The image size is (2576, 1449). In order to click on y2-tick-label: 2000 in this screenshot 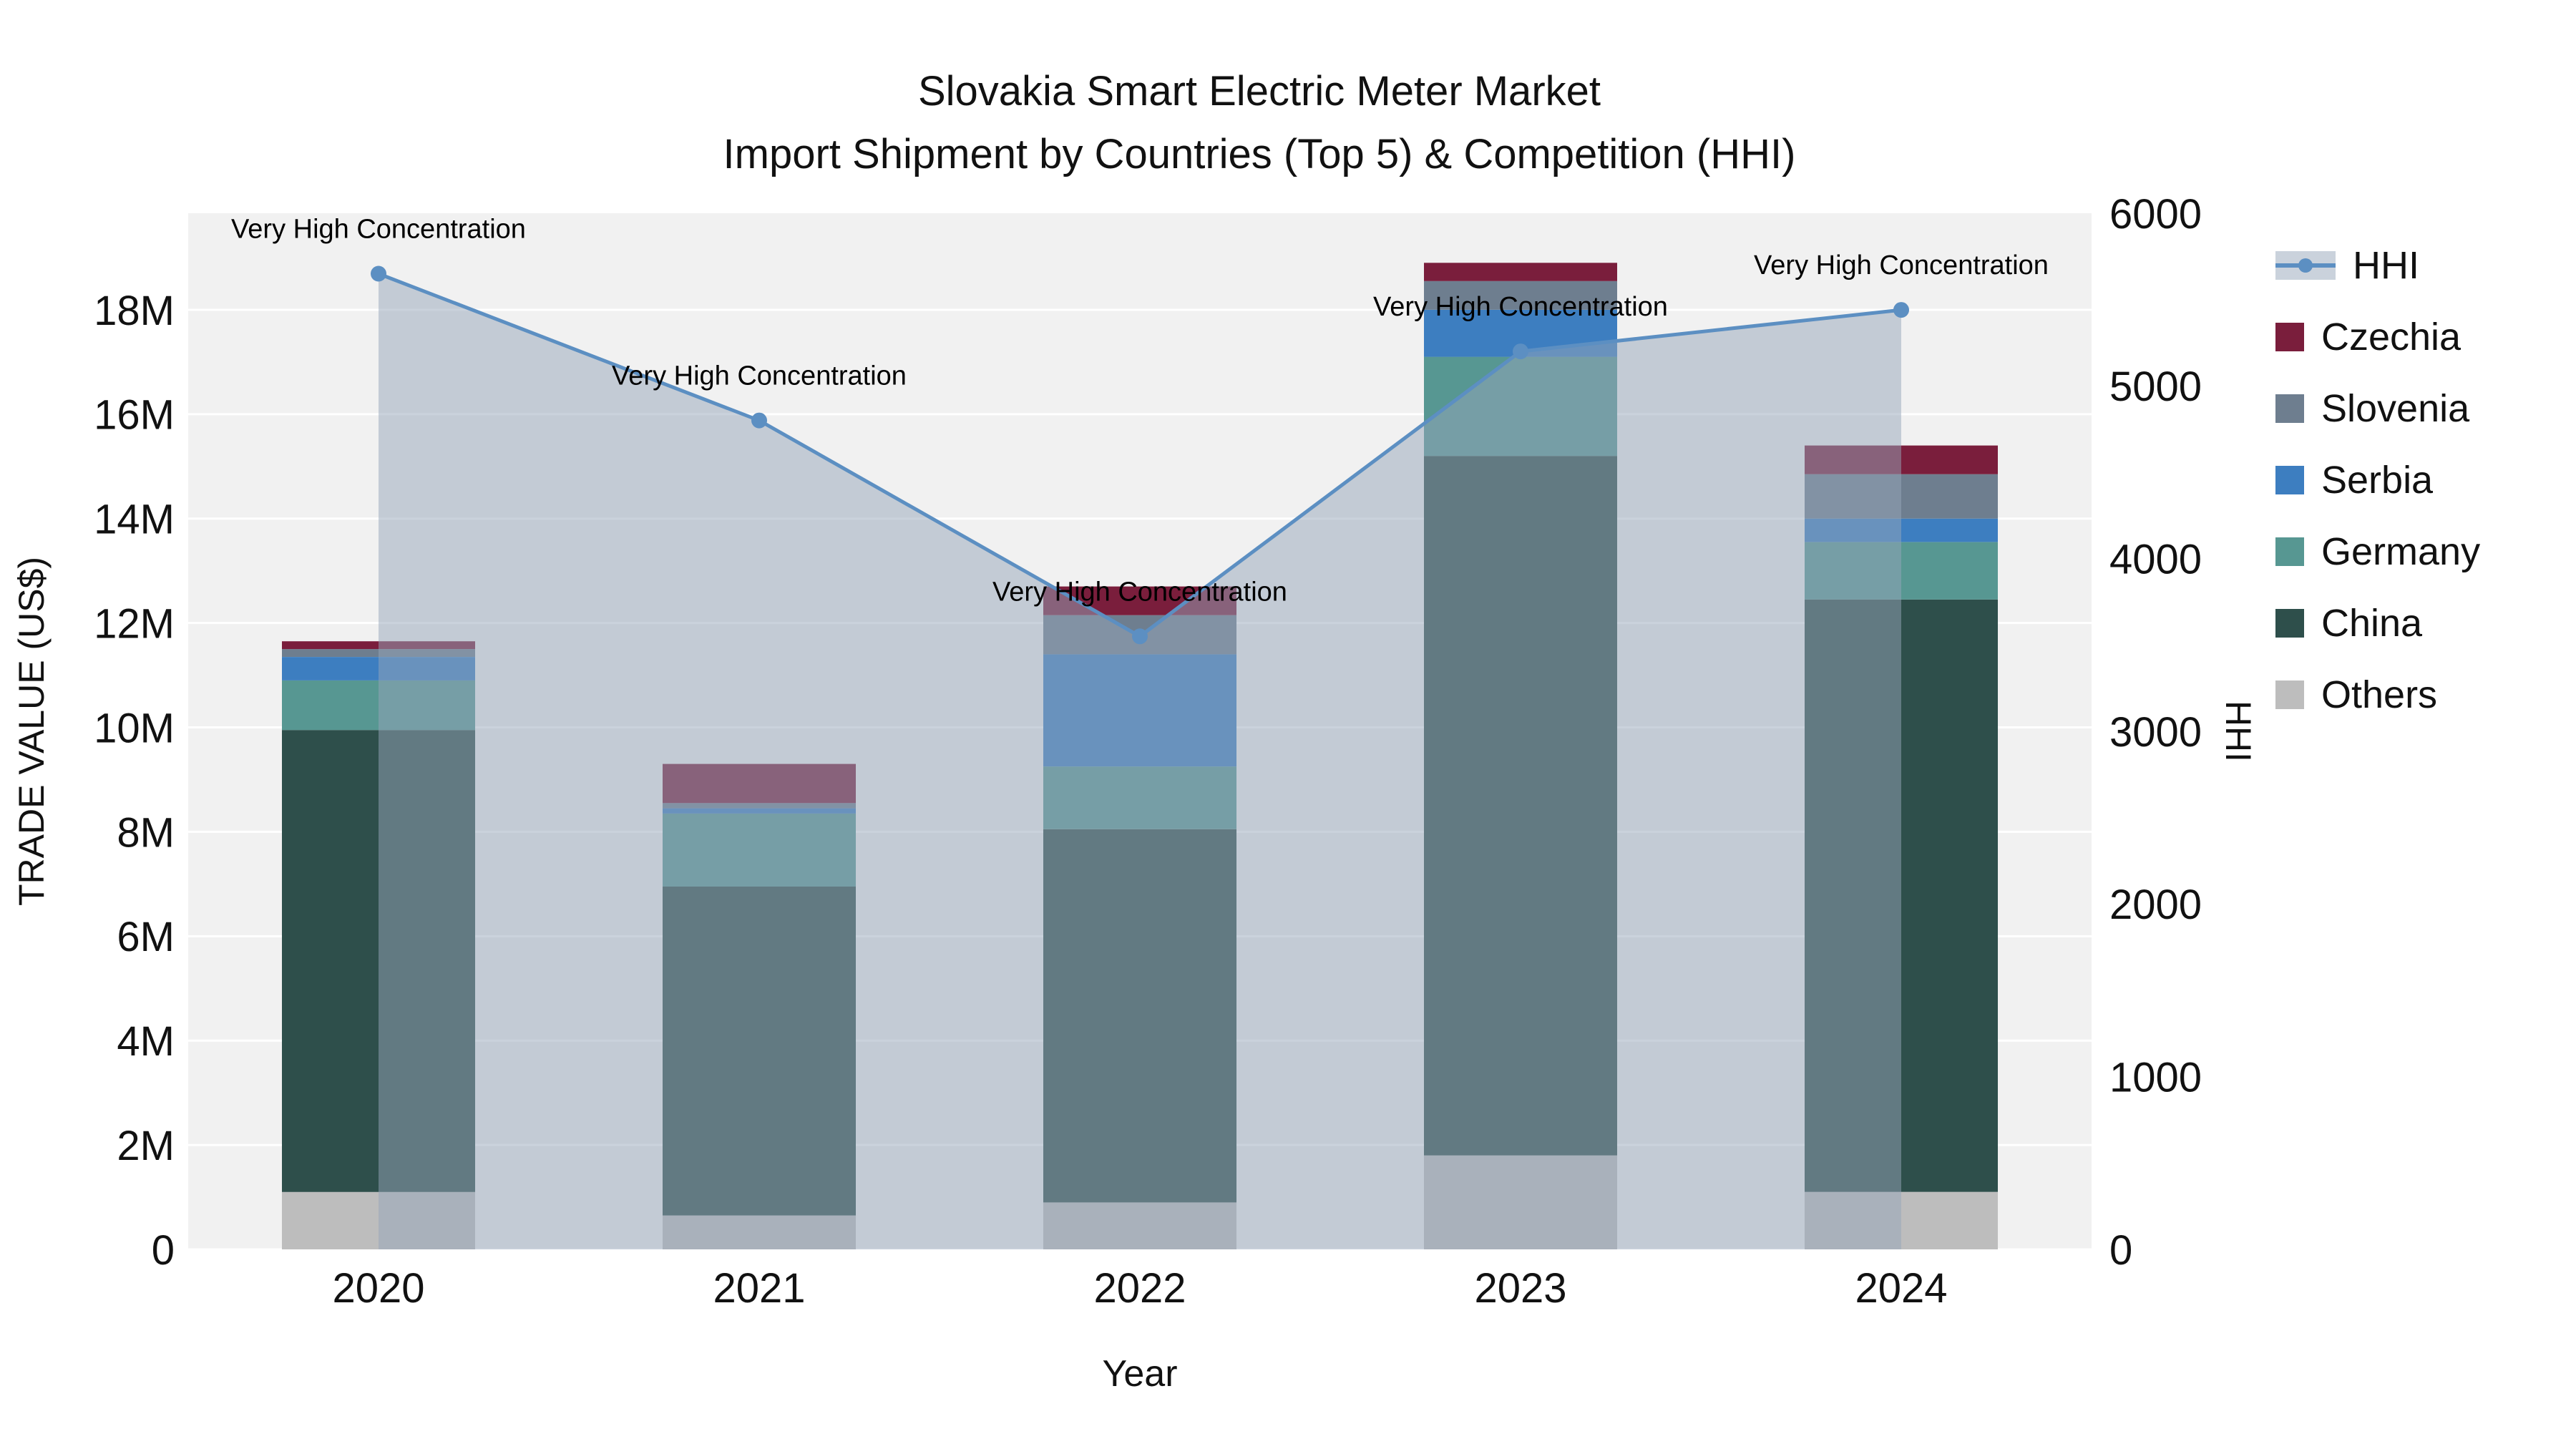, I will do `click(2155, 905)`.